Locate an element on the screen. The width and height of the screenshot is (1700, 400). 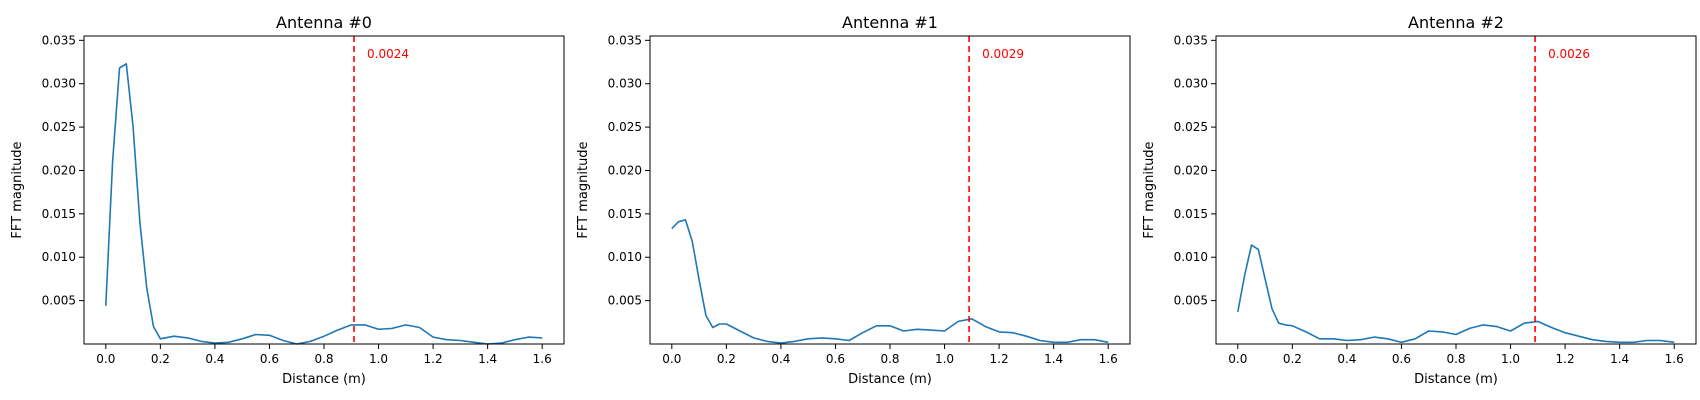
chart-title: Antenna #1 is located at coordinates (890, 22).